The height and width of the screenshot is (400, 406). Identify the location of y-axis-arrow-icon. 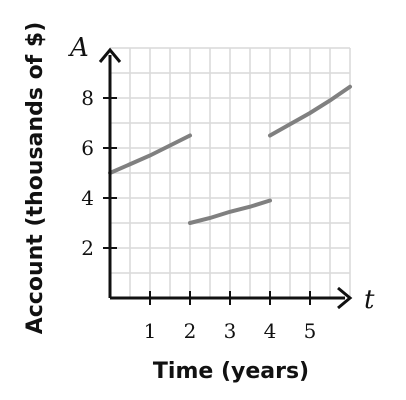
(110, 55).